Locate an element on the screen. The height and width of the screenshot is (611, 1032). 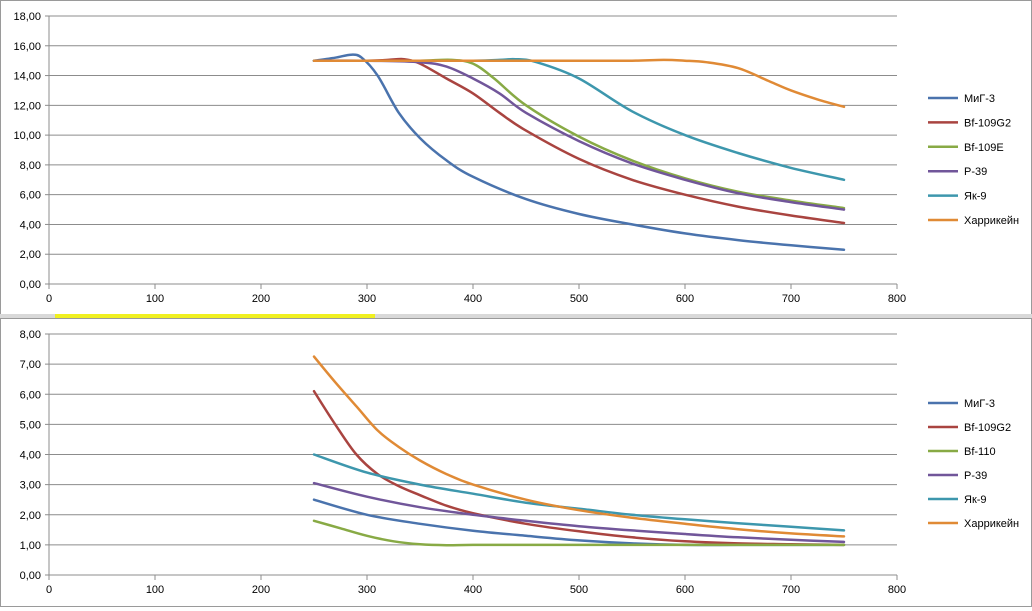
chart-top-y-tick-label: 8,00 is located at coordinates (30, 166).